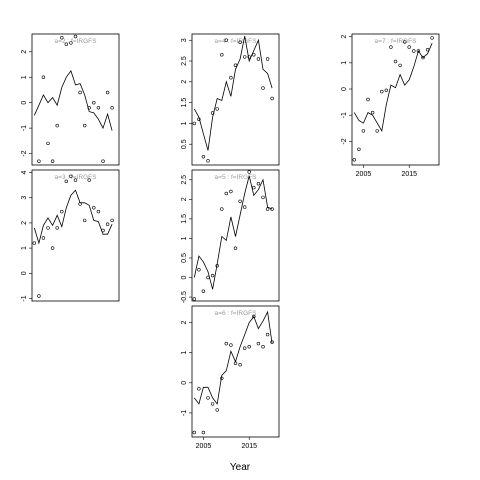 The image size is (480, 480). Describe the element at coordinates (236, 41) in the screenshot. I see `panel-title: a=4 : f=IRGFS` at that location.